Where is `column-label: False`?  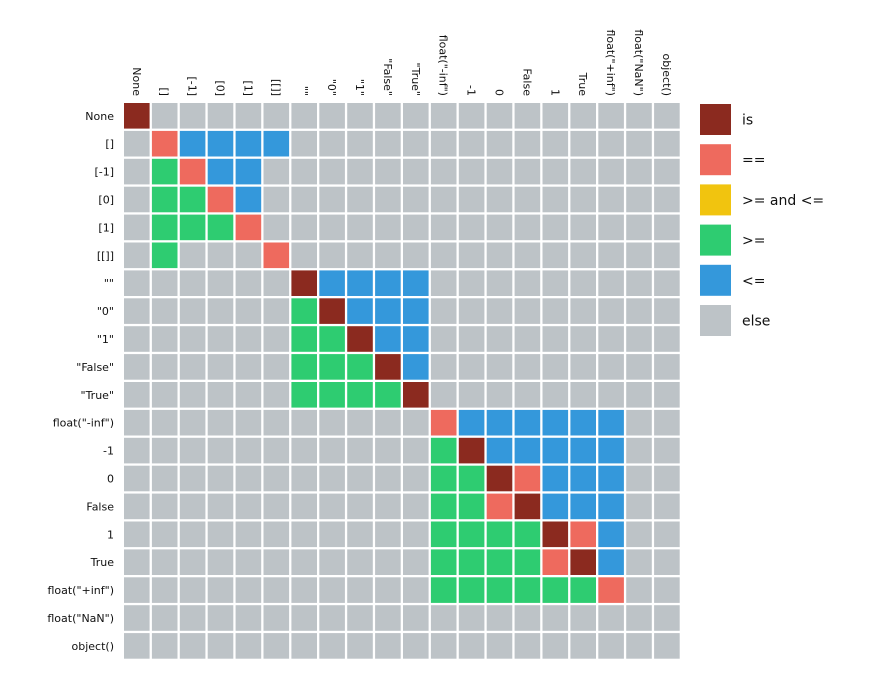 column-label: False is located at coordinates (526, 82).